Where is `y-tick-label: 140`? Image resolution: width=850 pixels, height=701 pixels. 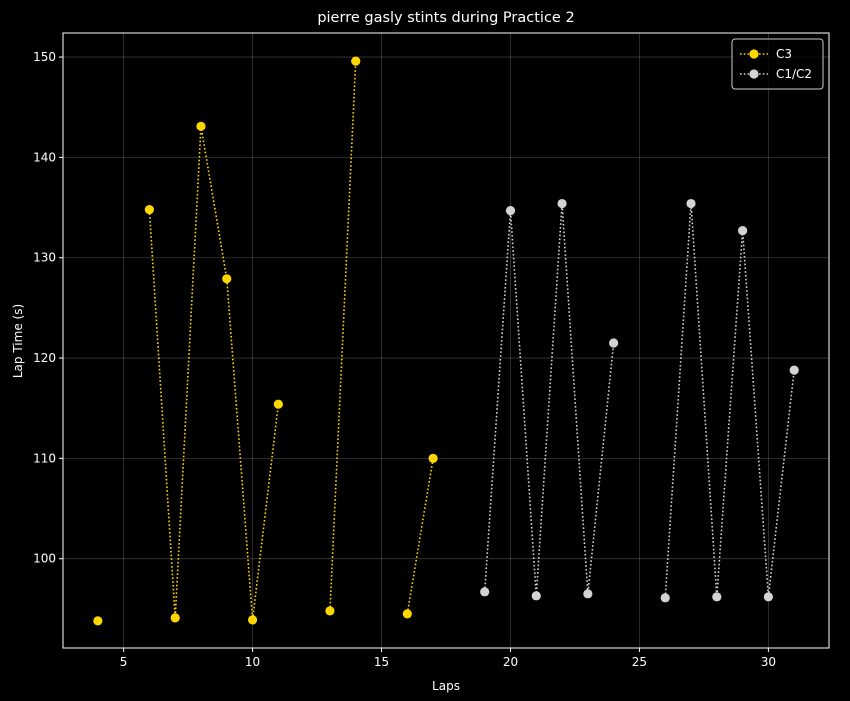
y-tick-label: 140 is located at coordinates (44, 157).